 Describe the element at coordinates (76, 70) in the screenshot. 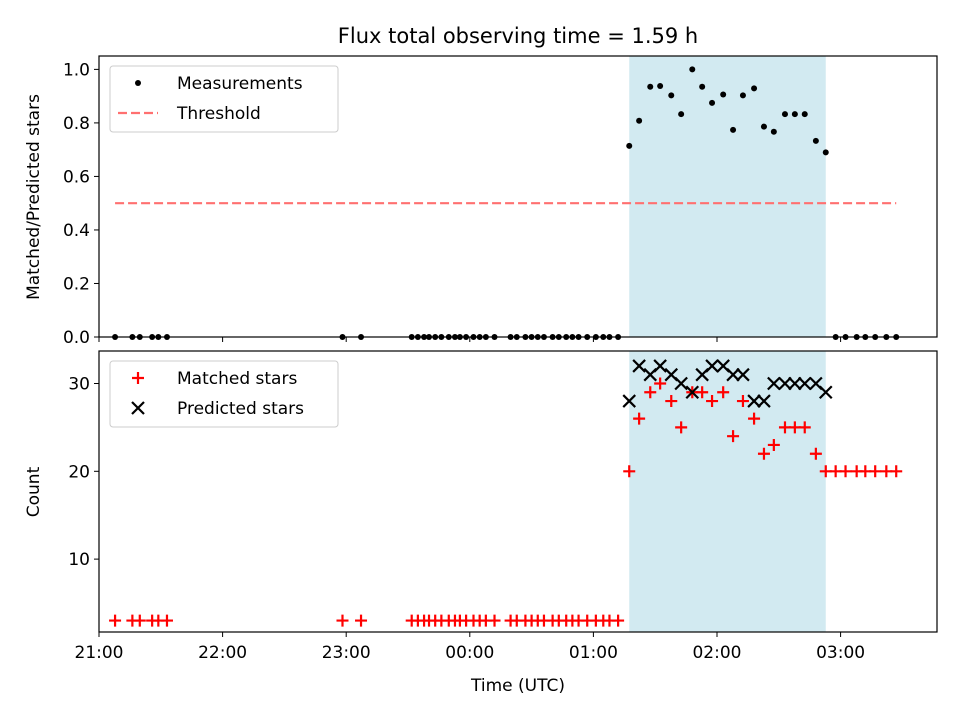

I see `y-tick-label: 1.0` at that location.